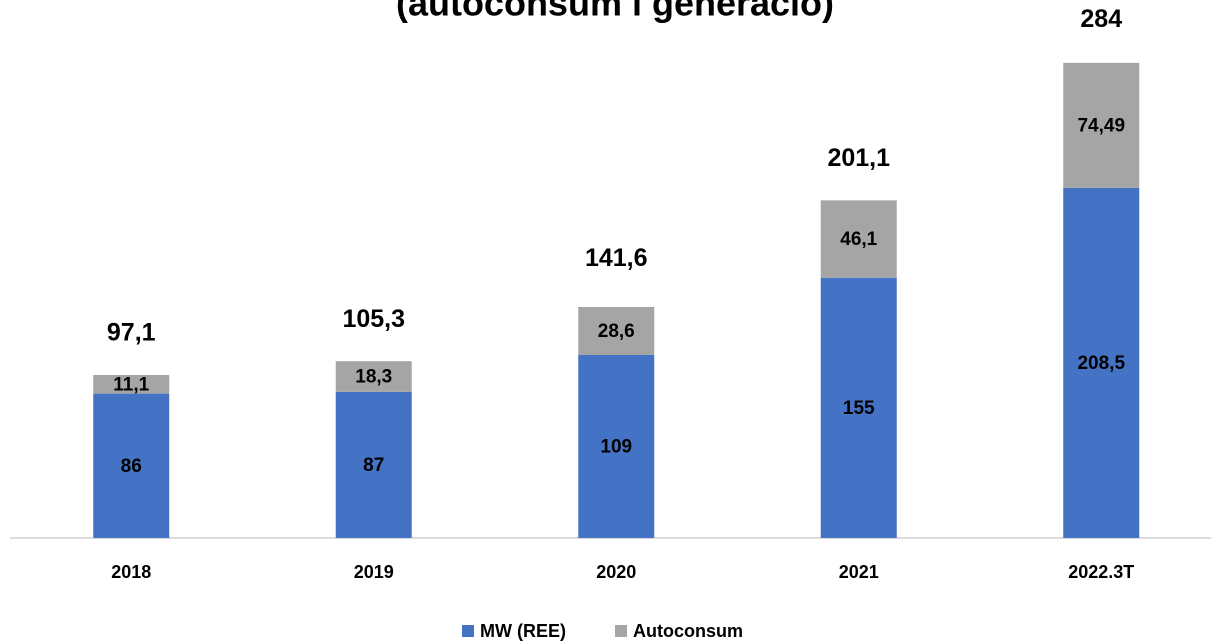  Describe the element at coordinates (858, 158) in the screenshot. I see `total-label: 201,1` at that location.